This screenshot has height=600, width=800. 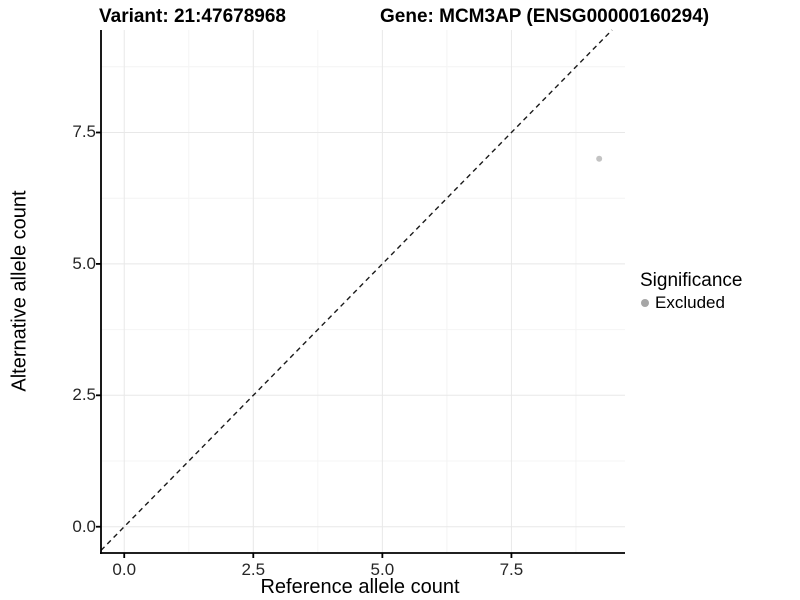 I want to click on plot-title-gene: Gene: MCM3AP (ENSG00000160294), so click(x=545, y=16).